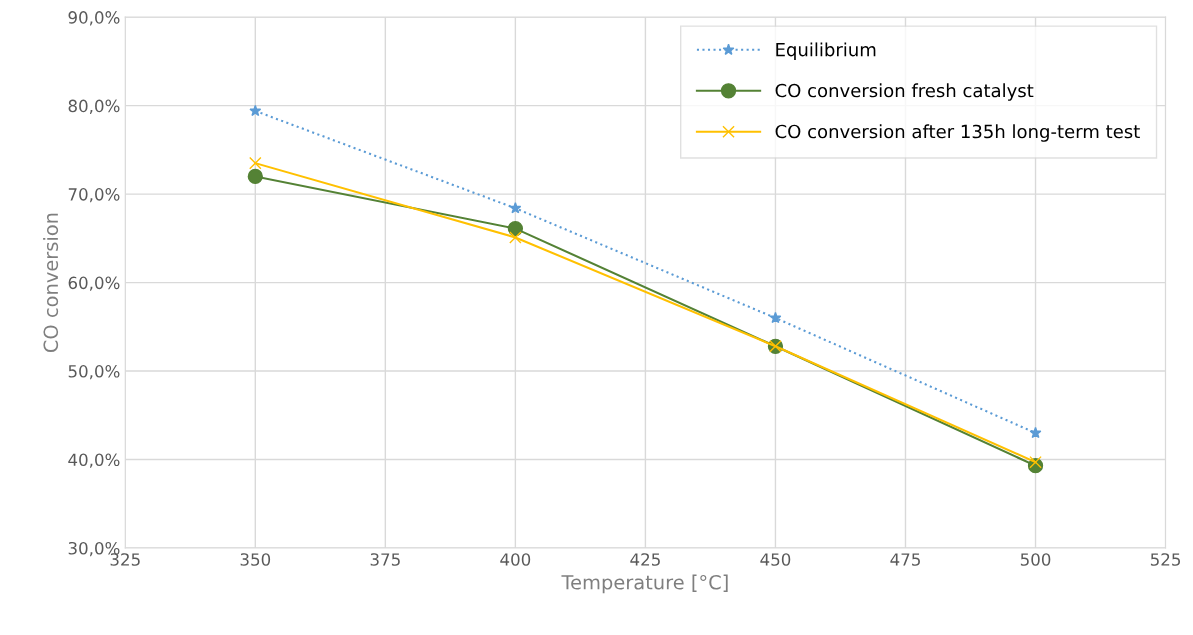 This screenshot has height=635, width=1193. What do you see at coordinates (94, 195) in the screenshot?
I see `y-tick-label: 70,0%` at bounding box center [94, 195].